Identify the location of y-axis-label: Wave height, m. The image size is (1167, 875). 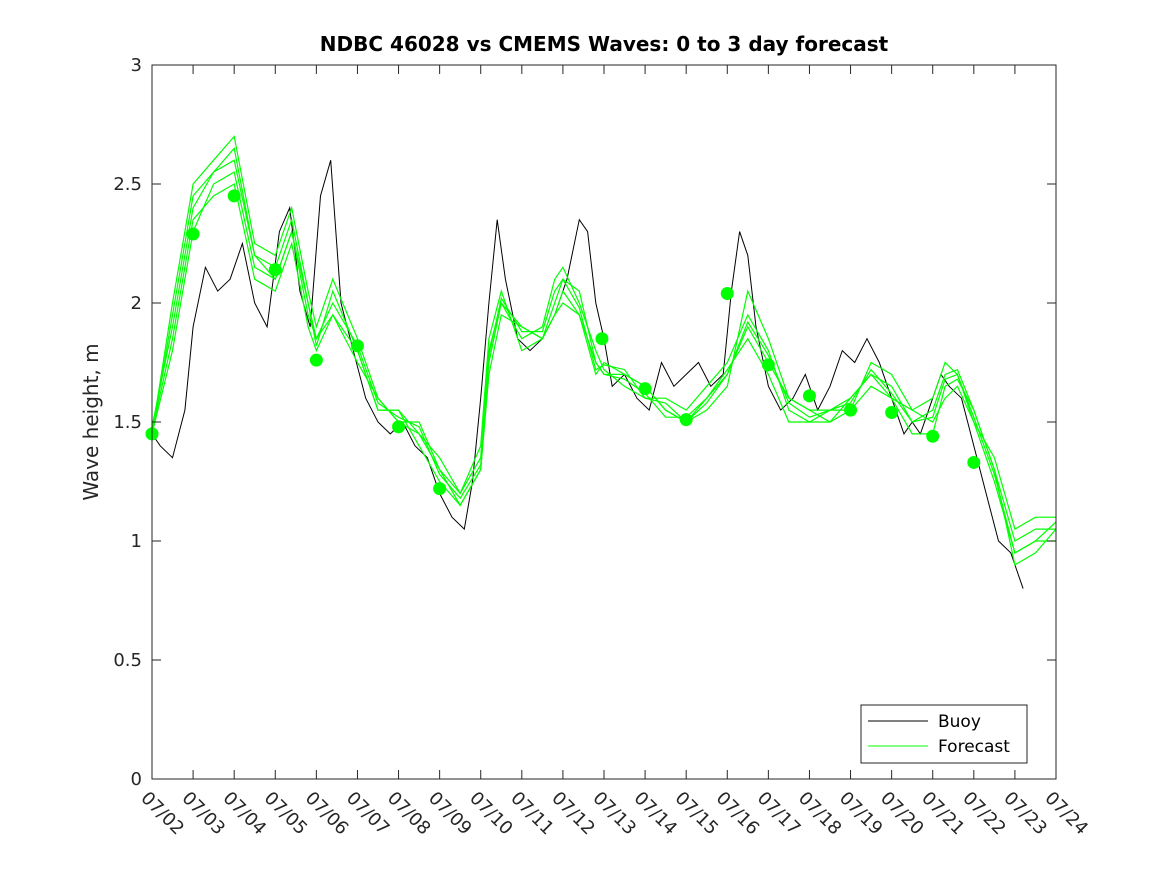
(91, 421).